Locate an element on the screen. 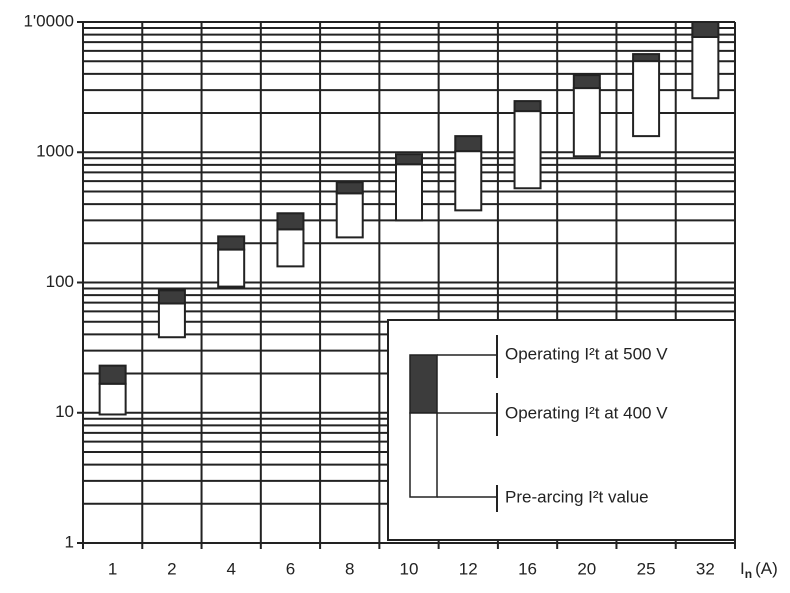 The image size is (790, 593). legend-label: Operating I²t at 500 V is located at coordinates (586, 353).